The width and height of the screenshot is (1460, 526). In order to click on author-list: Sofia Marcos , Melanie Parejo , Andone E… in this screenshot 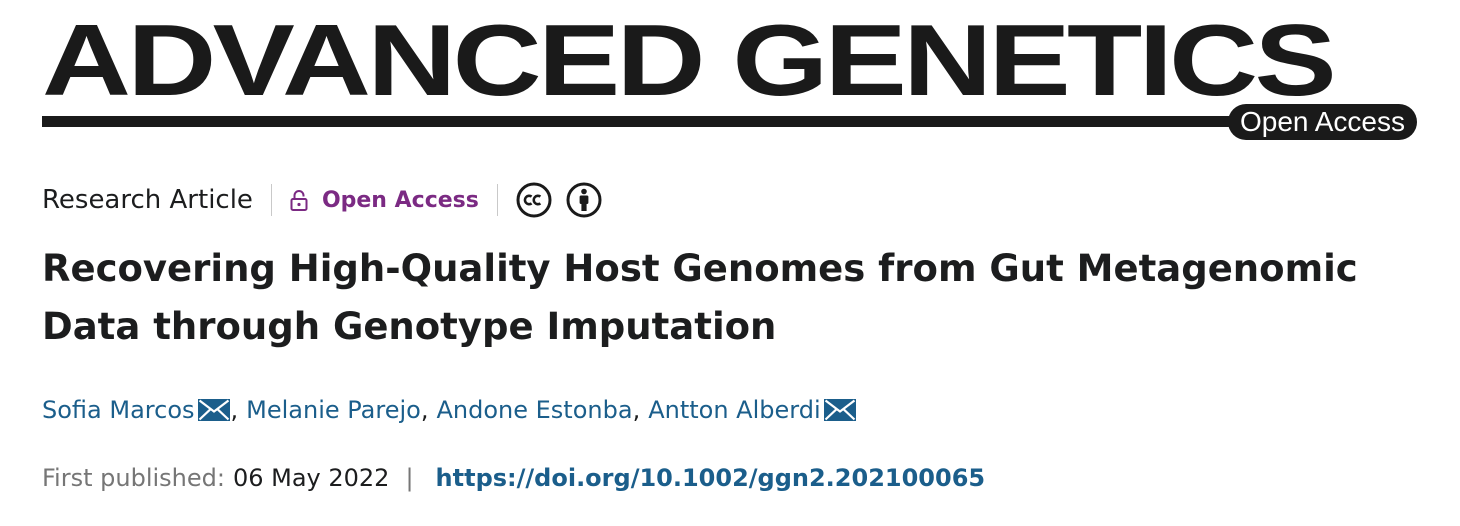, I will do `click(449, 410)`.